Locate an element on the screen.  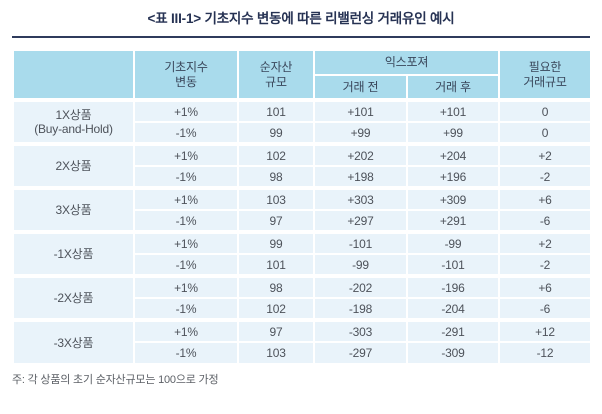
exposure-after-cell: -291 is located at coordinates (453, 330).